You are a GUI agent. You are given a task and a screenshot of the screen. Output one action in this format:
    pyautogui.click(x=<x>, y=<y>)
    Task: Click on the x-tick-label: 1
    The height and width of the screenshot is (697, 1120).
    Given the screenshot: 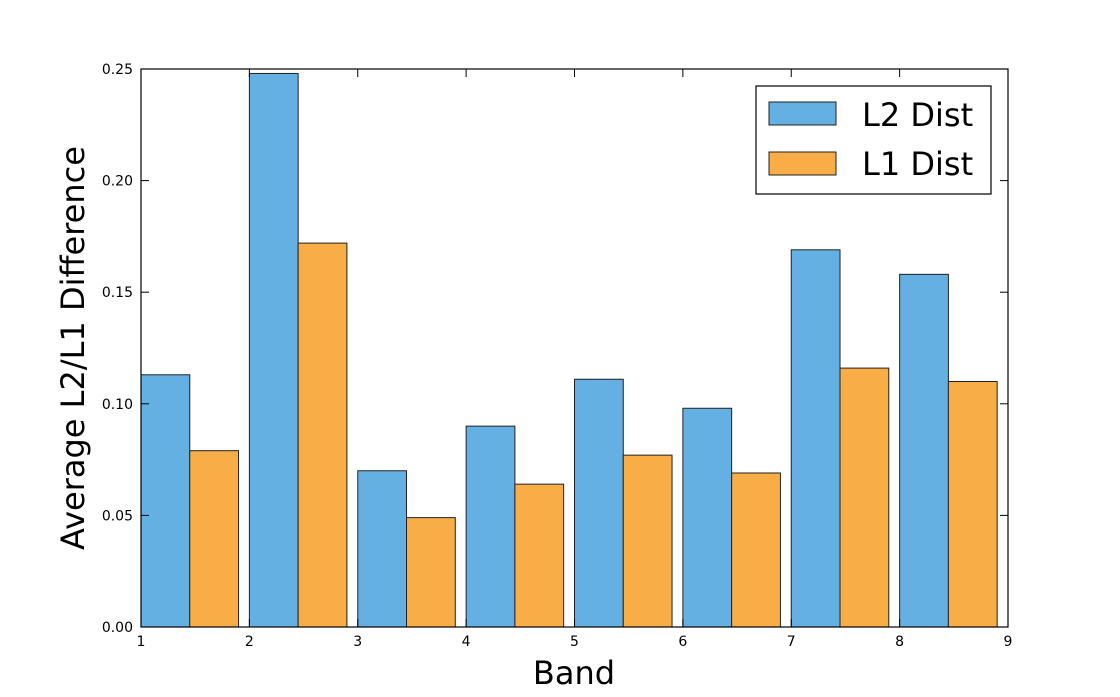 What is the action you would take?
    pyautogui.click(x=141, y=642)
    